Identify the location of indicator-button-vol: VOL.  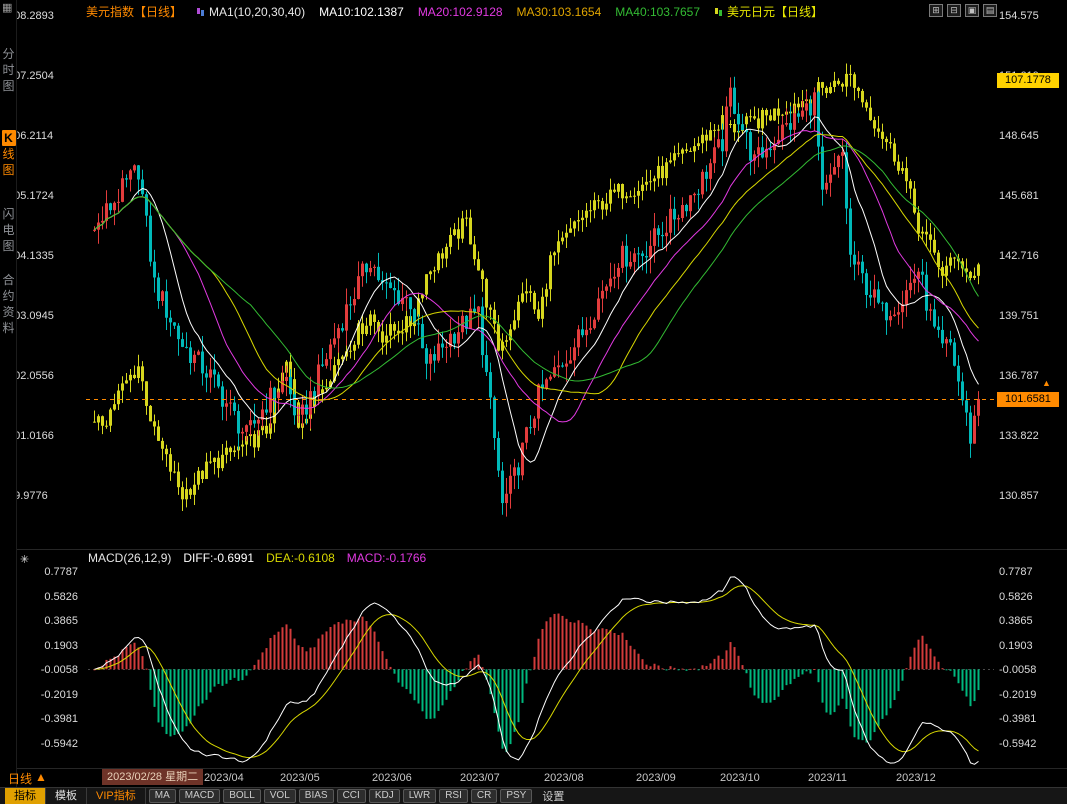
(279, 796).